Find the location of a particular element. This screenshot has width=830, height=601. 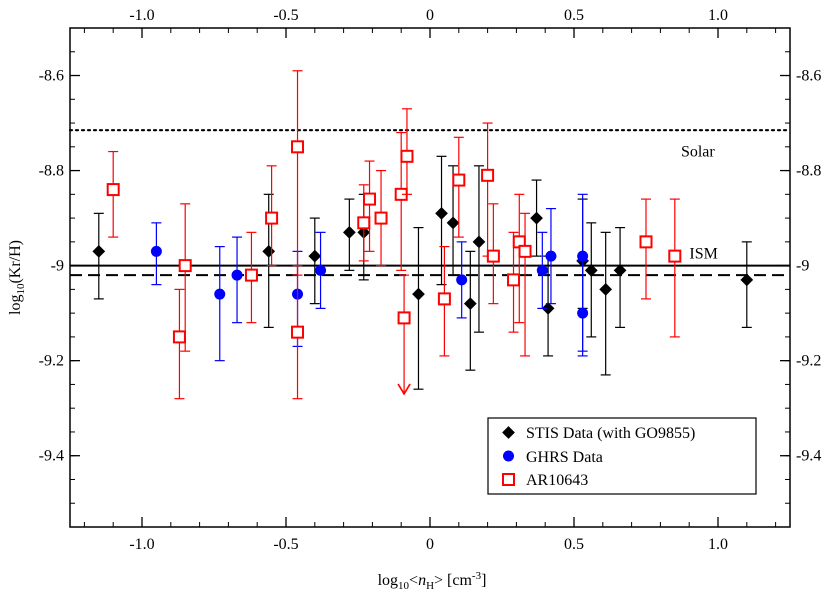

x-axis-label: log10<nH> [cm-3] is located at coordinates (432, 581).